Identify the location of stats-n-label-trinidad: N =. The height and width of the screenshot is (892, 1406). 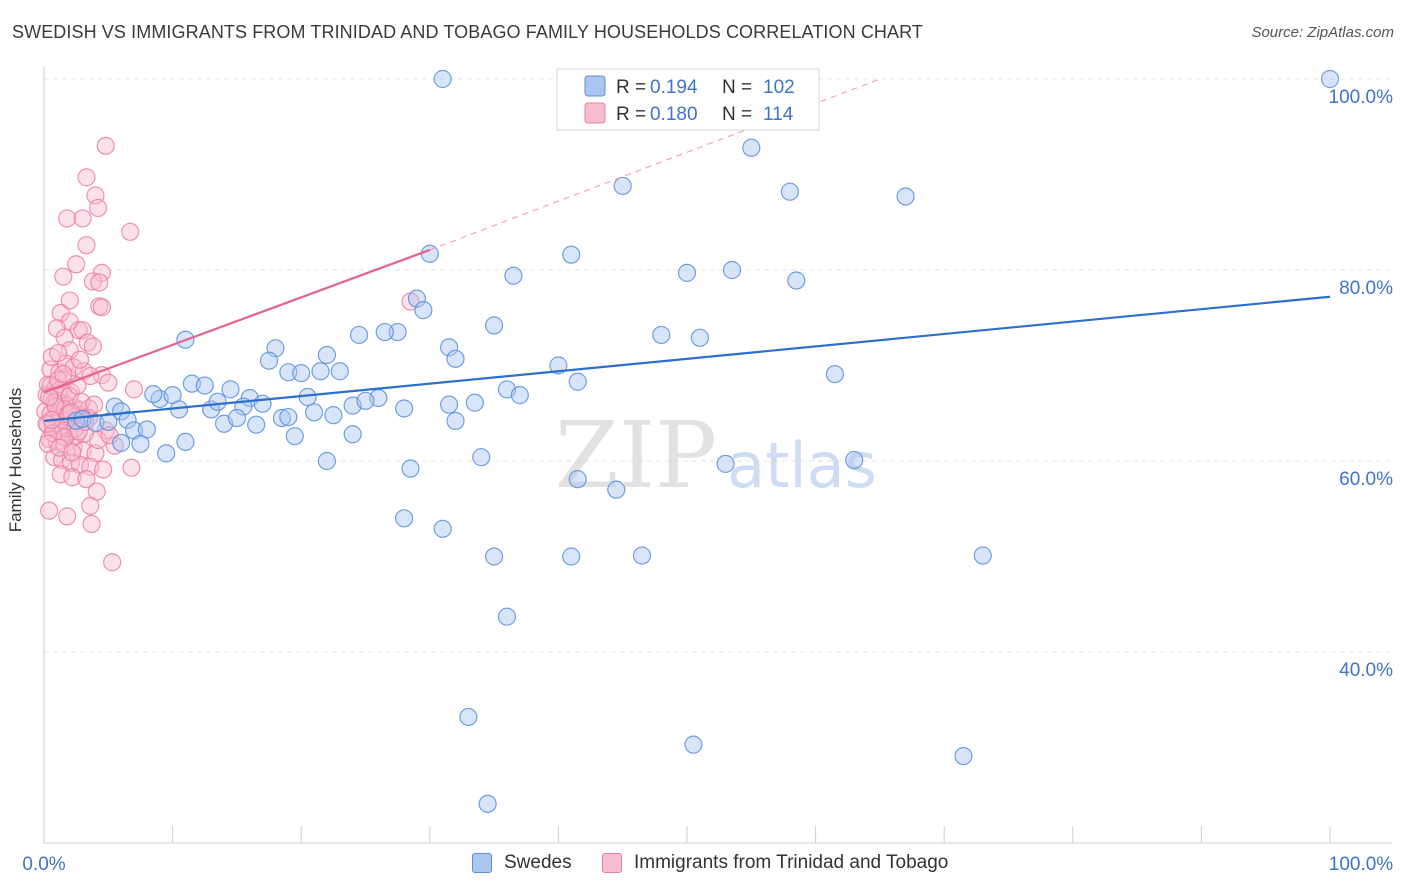
(737, 114).